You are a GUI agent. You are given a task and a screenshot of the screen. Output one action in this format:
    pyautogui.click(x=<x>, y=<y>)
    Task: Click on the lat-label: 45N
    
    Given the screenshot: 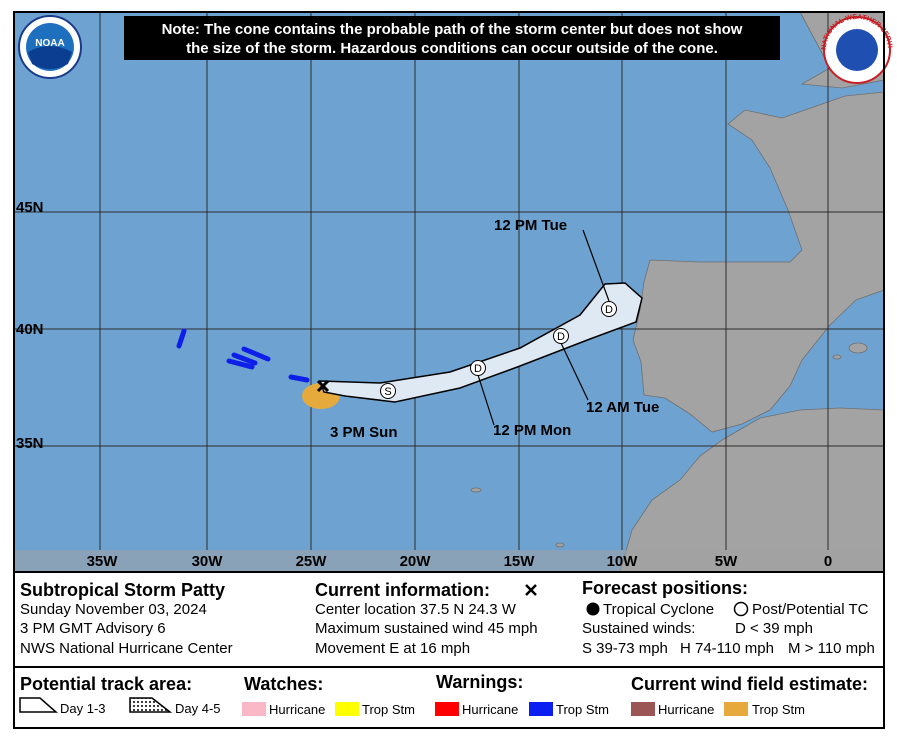 What is the action you would take?
    pyautogui.click(x=30, y=207)
    